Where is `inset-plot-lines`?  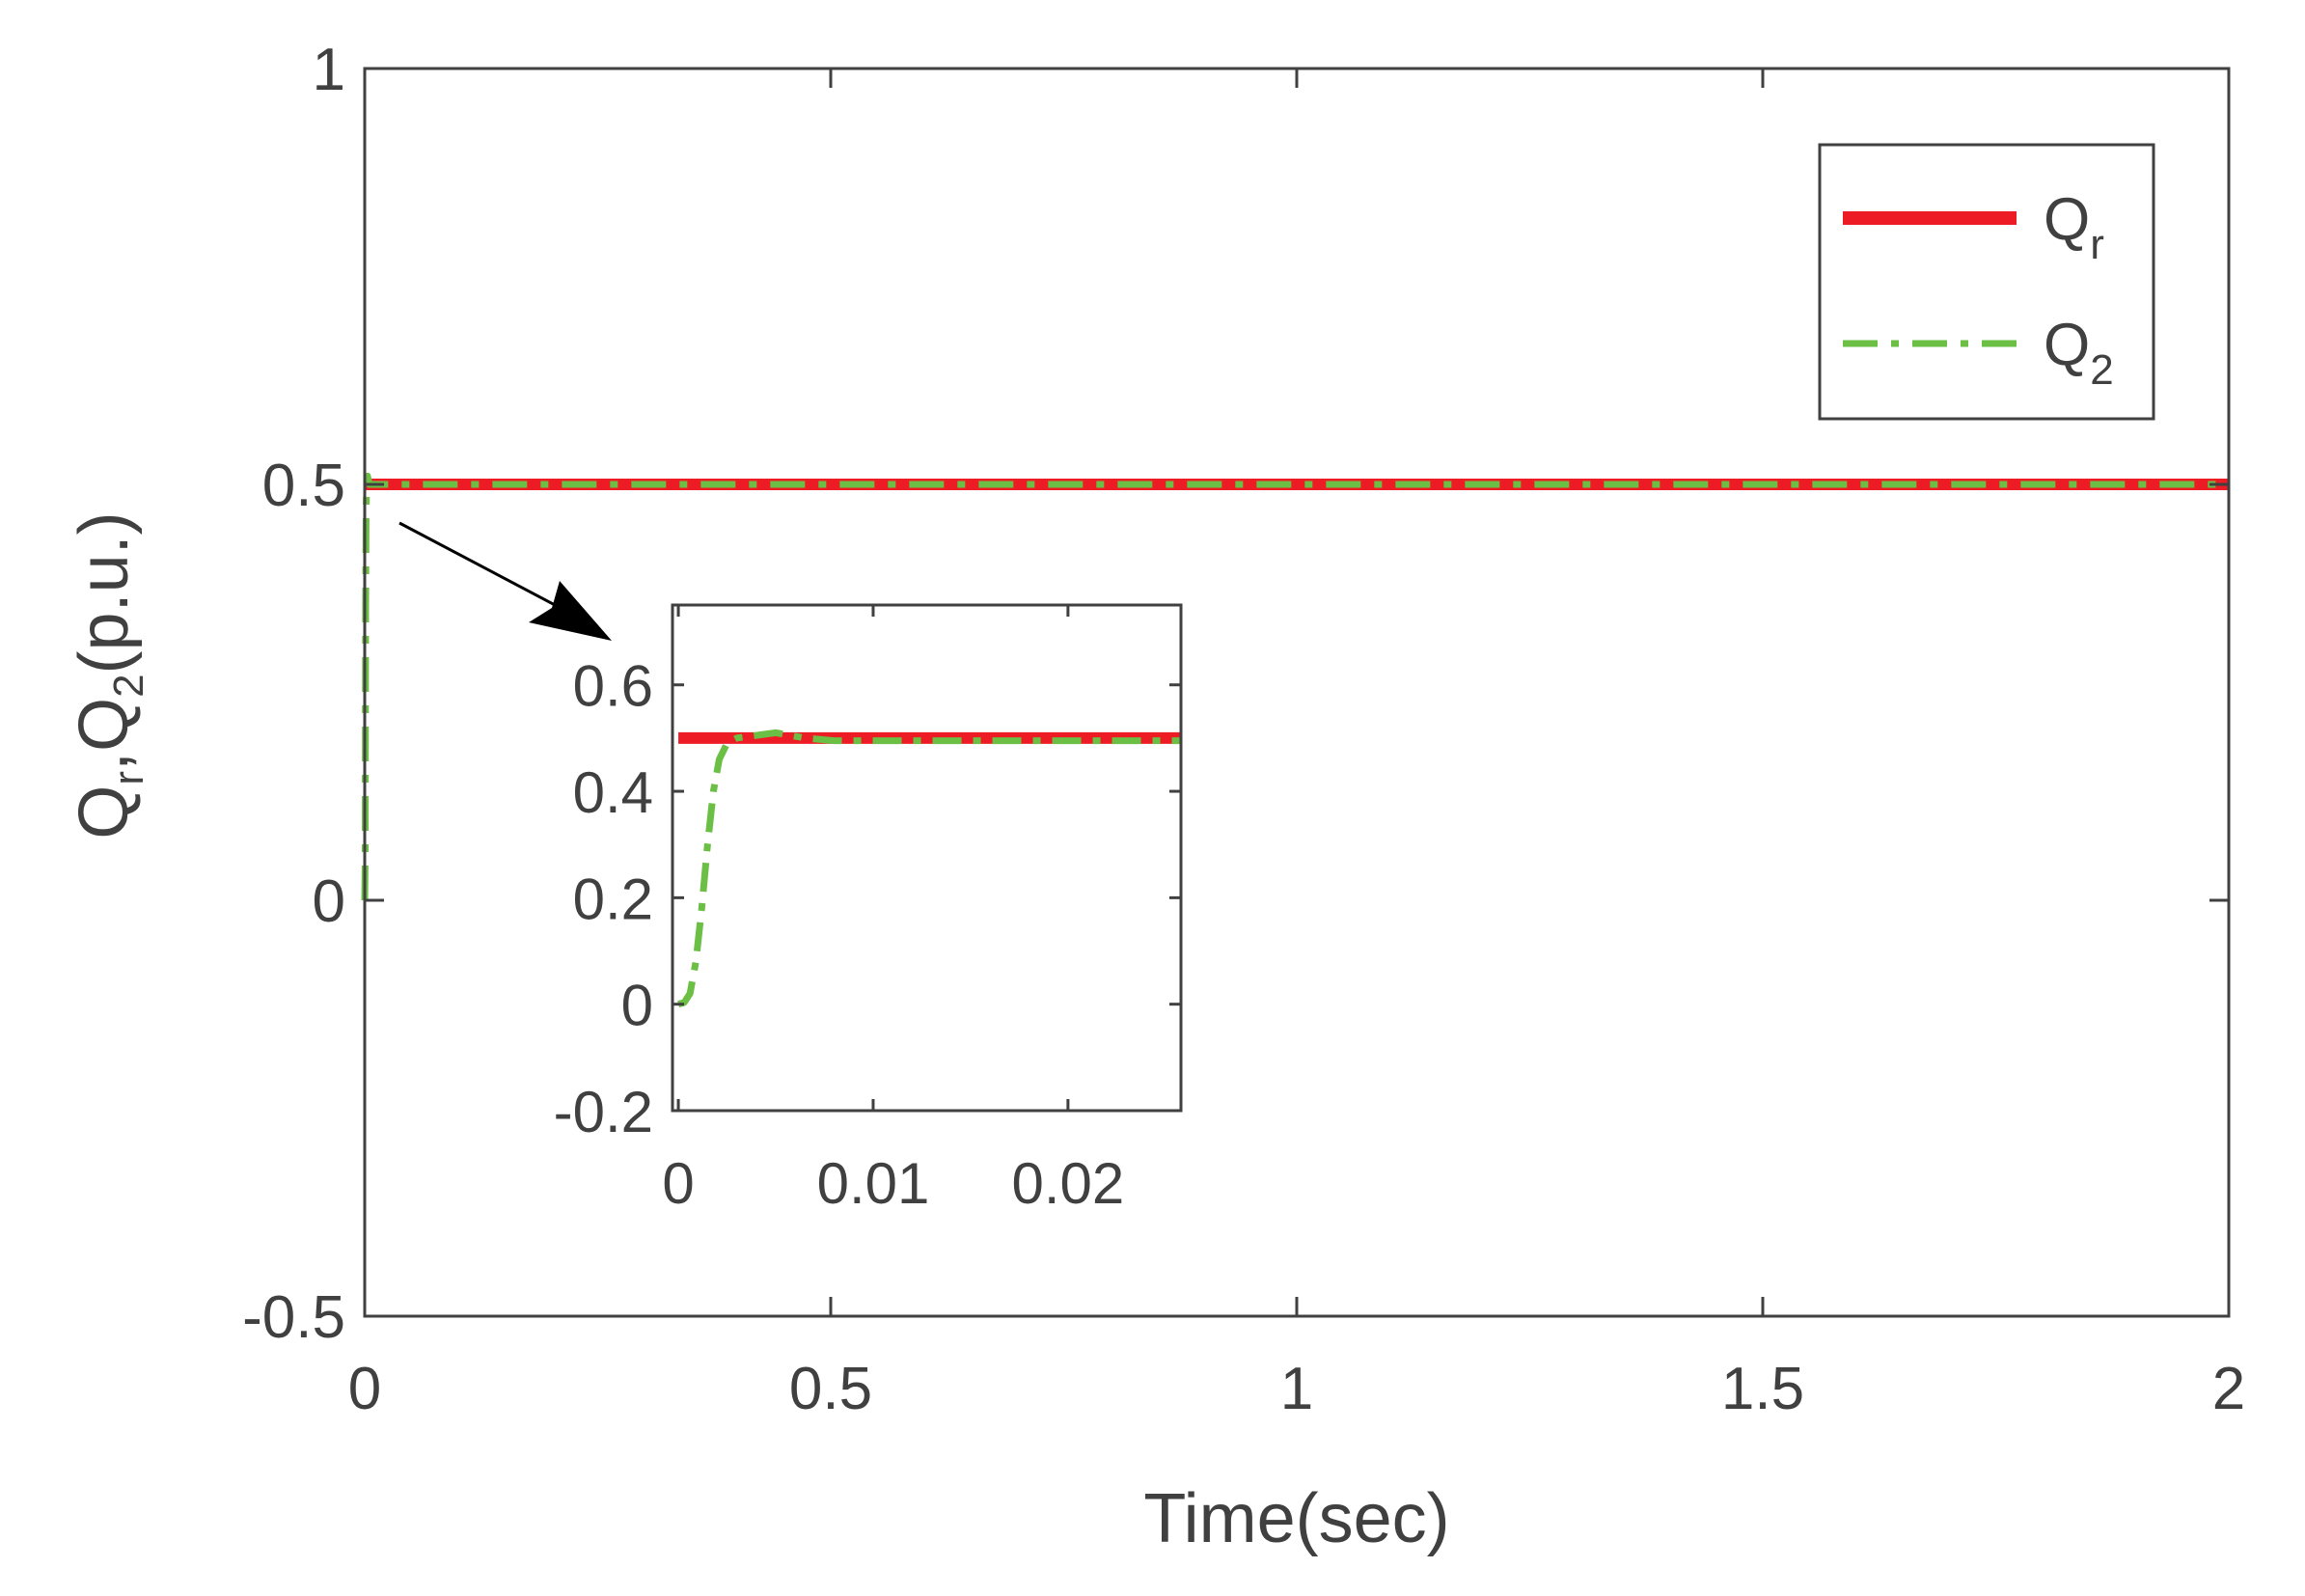 inset-plot-lines is located at coordinates (929, 869).